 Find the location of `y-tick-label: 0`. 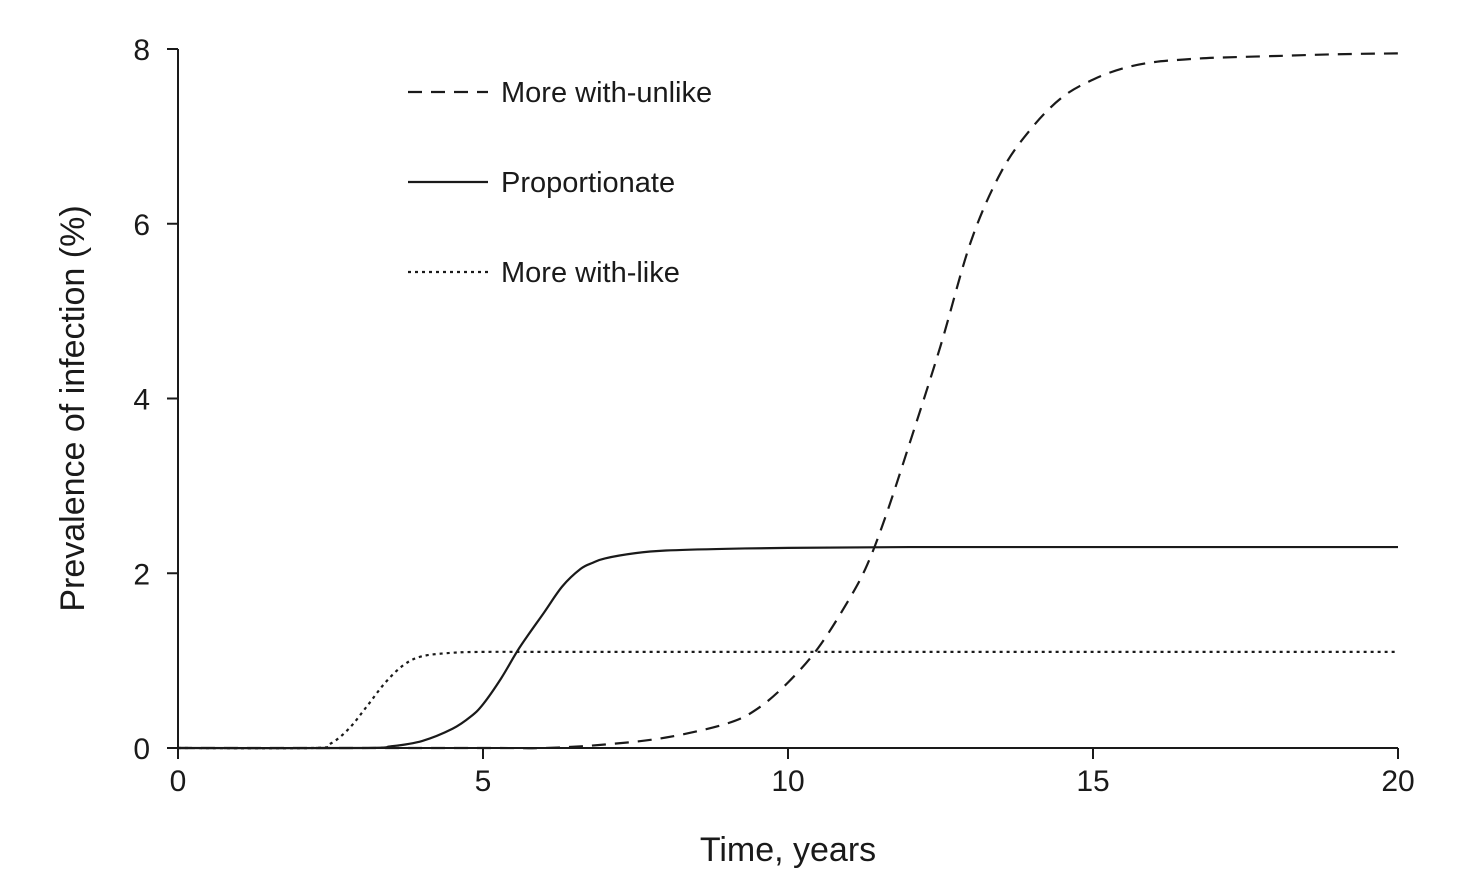

y-tick-label: 0 is located at coordinates (141, 749).